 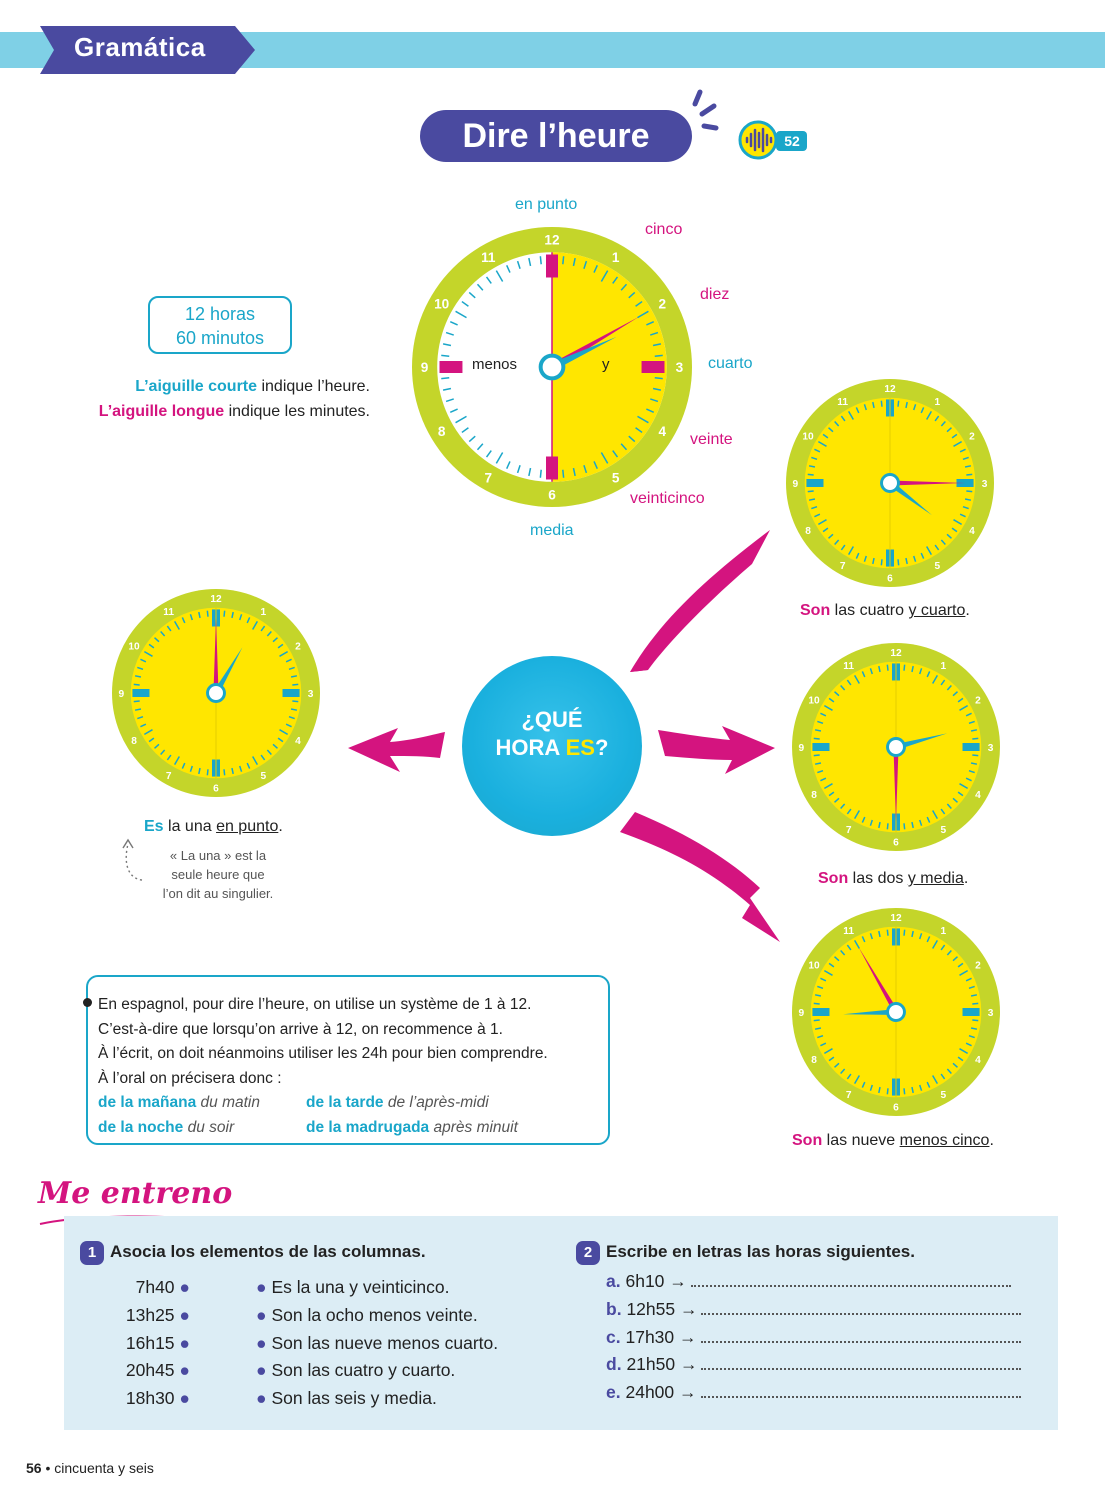 What do you see at coordinates (614, 1364) in the screenshot?
I see `item-letter: d.` at bounding box center [614, 1364].